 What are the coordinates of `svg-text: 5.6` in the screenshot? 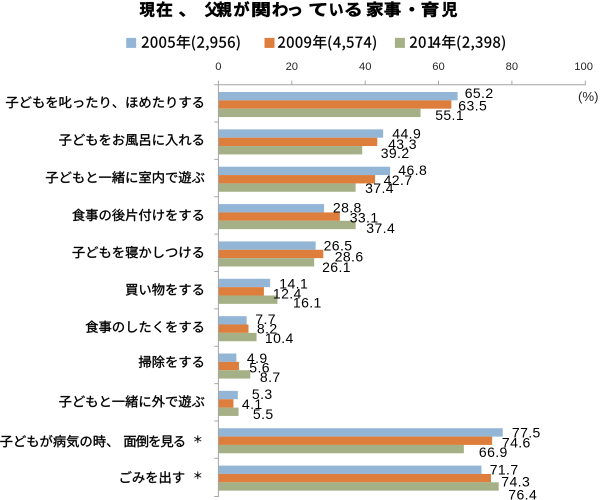 It's located at (259, 368).